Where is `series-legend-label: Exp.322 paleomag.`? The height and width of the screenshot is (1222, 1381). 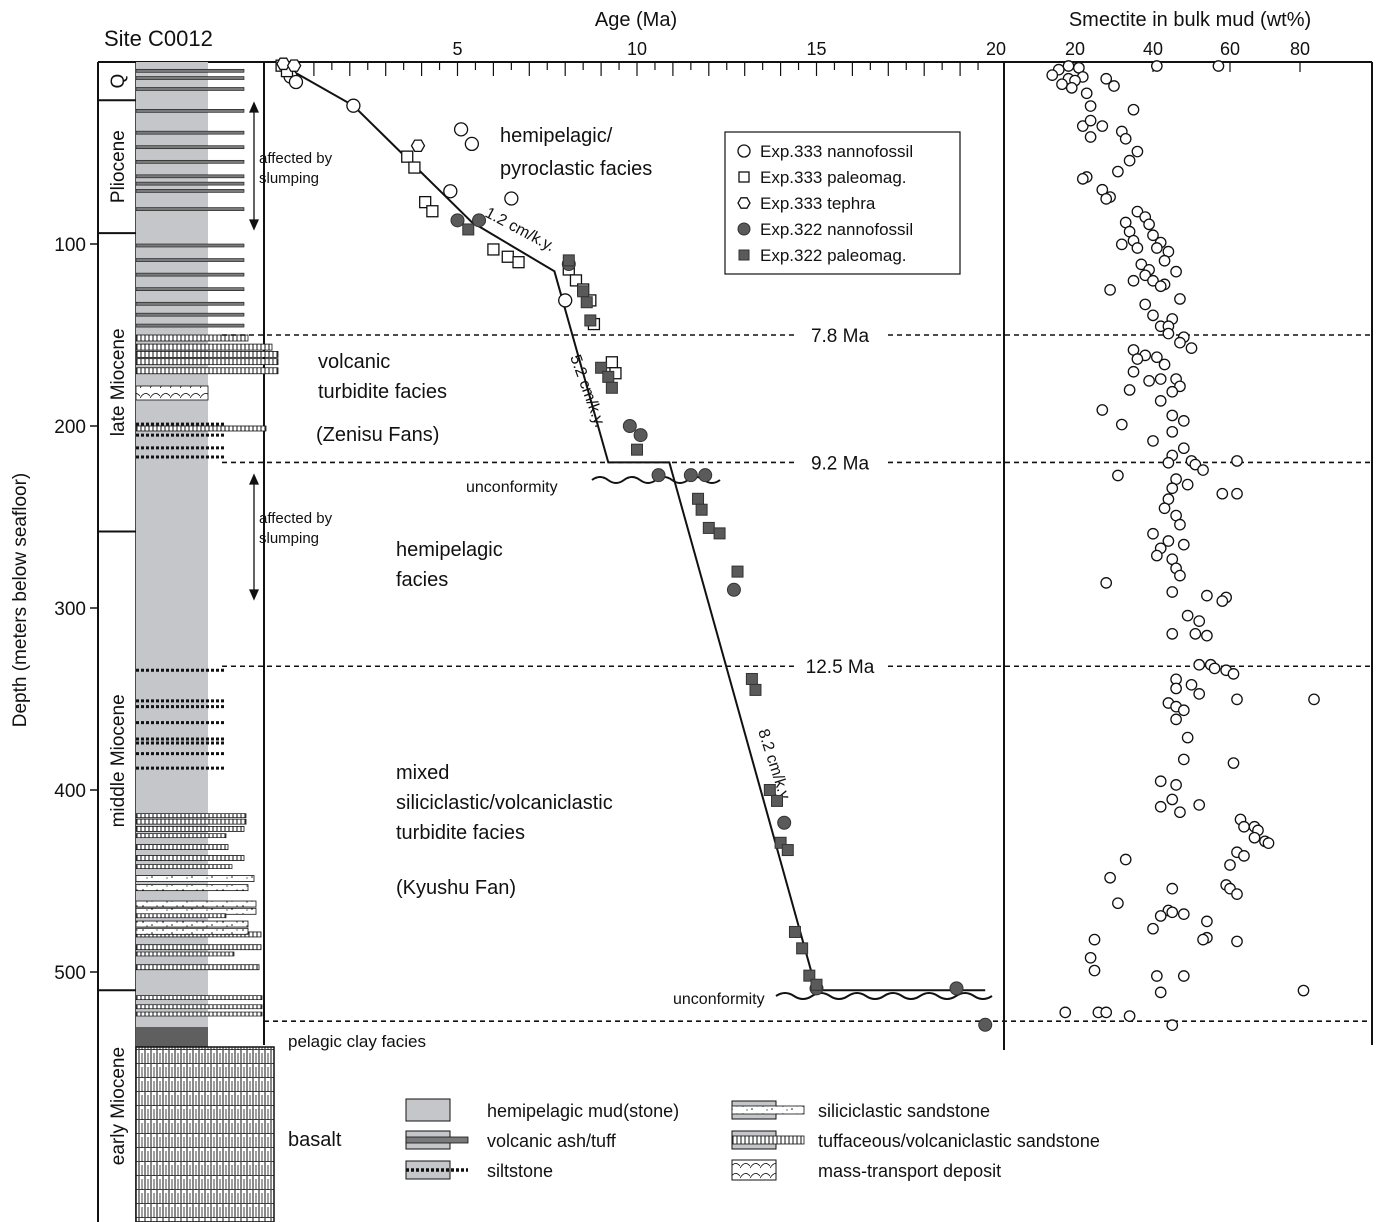
series-legend-label: Exp.322 paleomag. is located at coordinates (833, 255).